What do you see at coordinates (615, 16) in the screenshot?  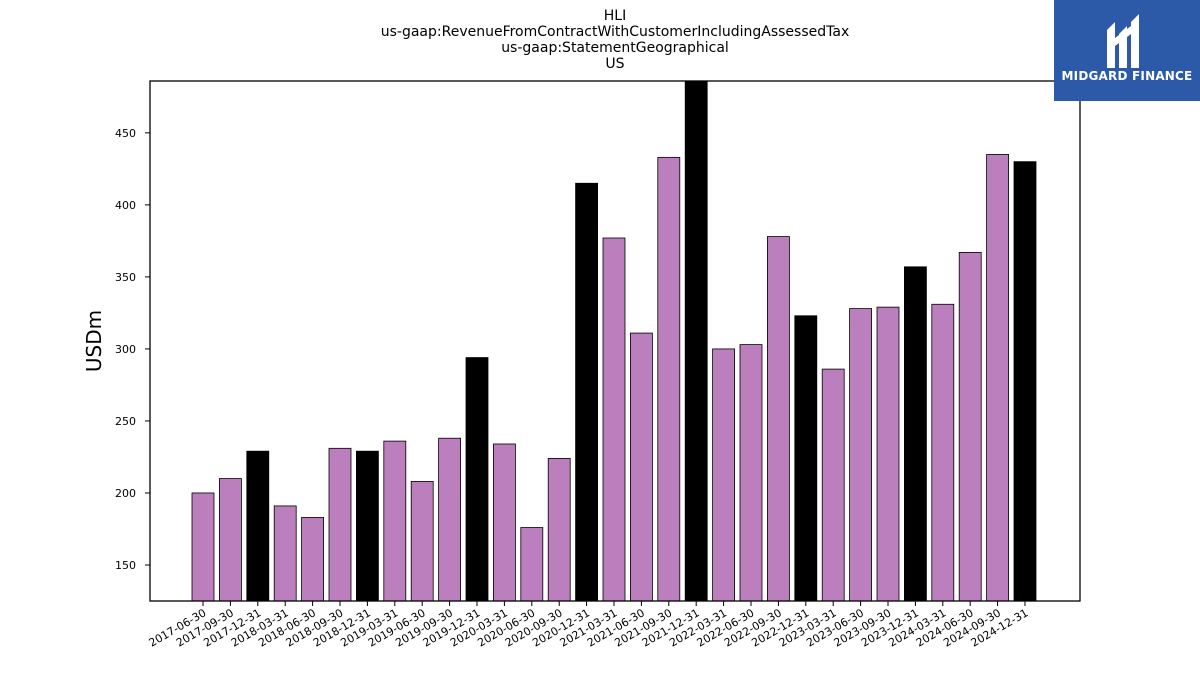 I see `chart-title-ticker: HLI` at bounding box center [615, 16].